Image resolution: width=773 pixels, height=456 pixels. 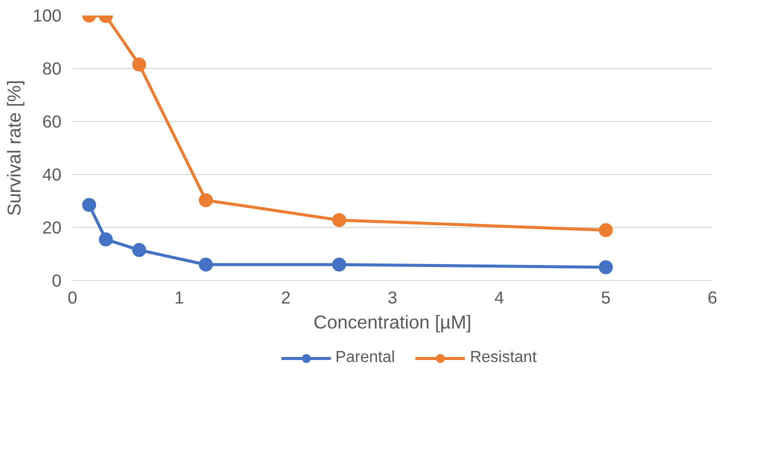 What do you see at coordinates (47, 16) in the screenshot?
I see `y-tick-label: 100` at bounding box center [47, 16].